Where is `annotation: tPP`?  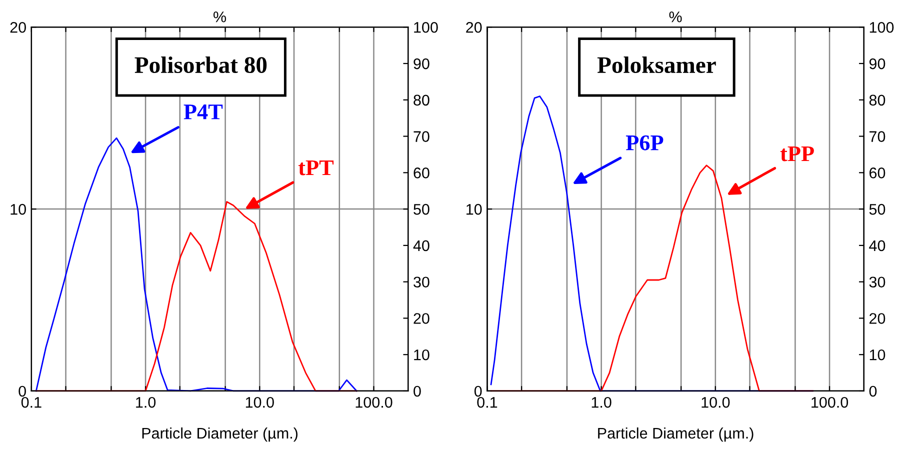 annotation: tPP is located at coordinates (797, 154).